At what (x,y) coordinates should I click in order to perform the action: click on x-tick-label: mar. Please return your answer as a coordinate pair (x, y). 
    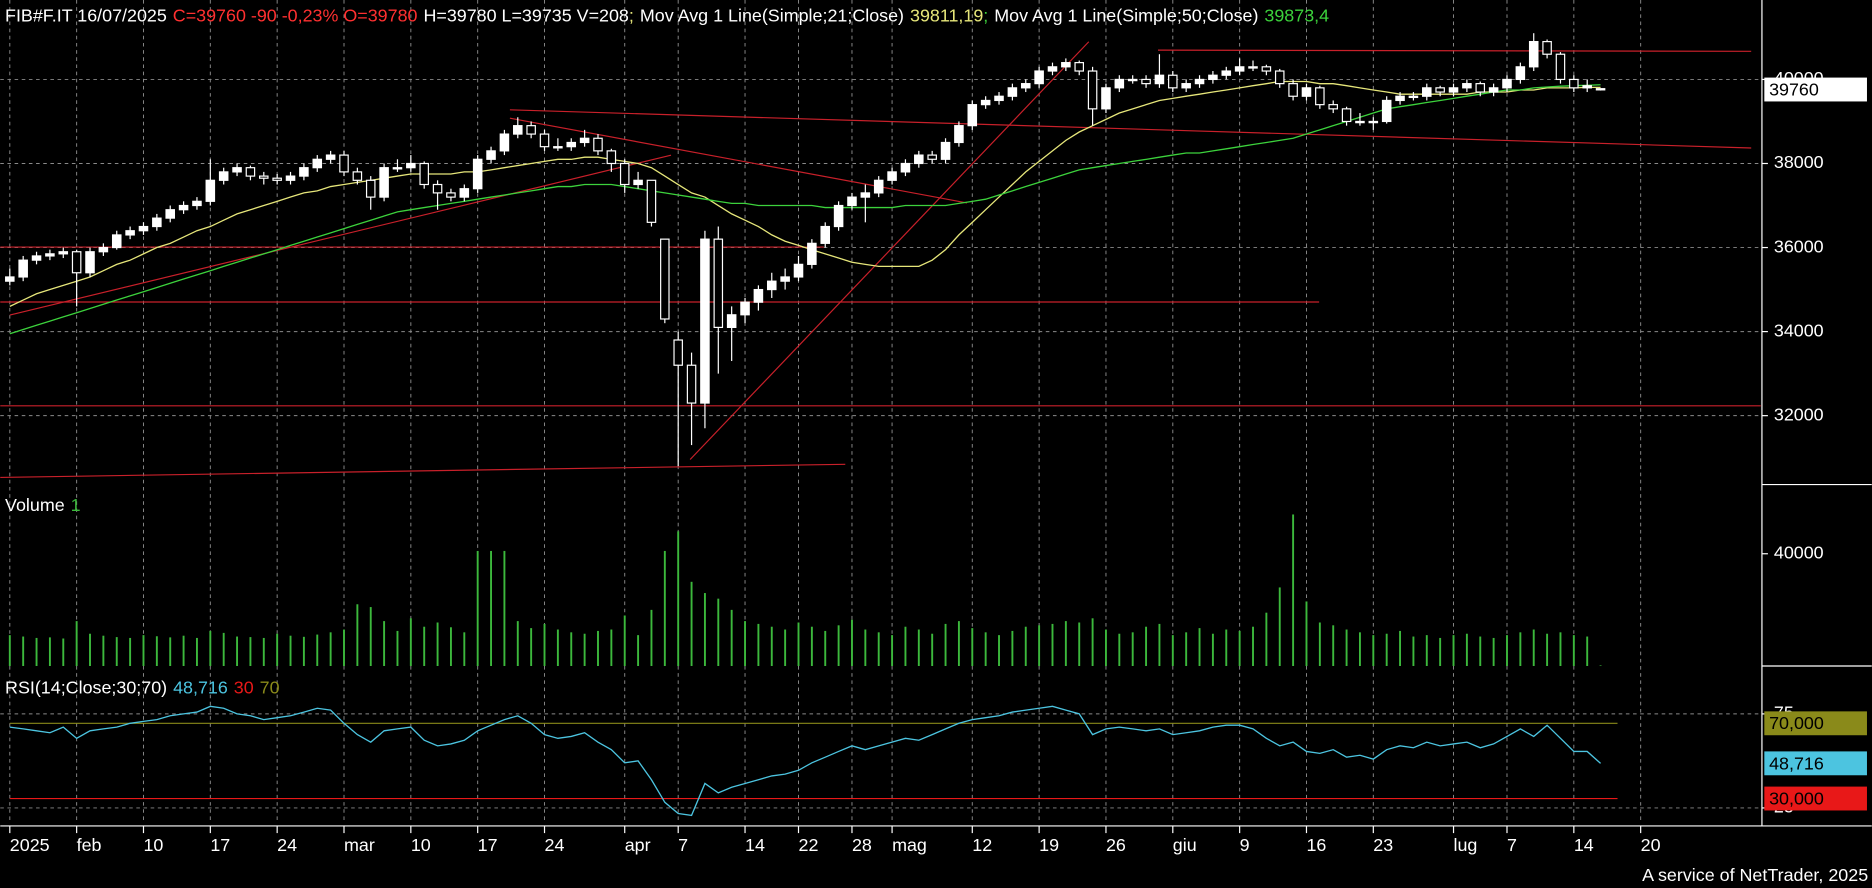
    Looking at the image, I should click on (359, 845).